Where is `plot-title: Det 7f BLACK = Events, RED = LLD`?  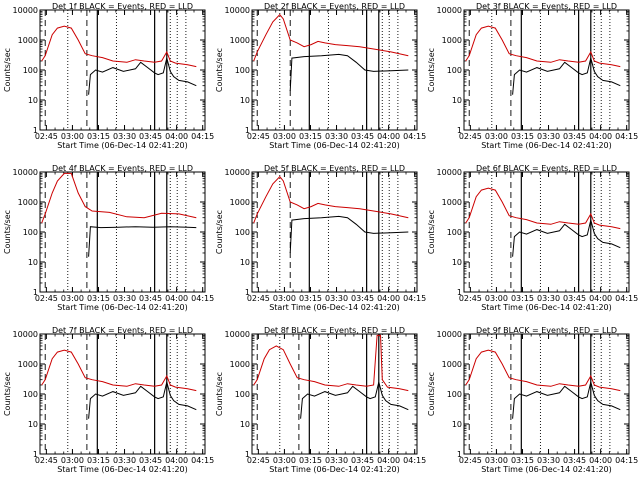 plot-title: Det 7f BLACK = Events, RED = LLD is located at coordinates (122, 330).